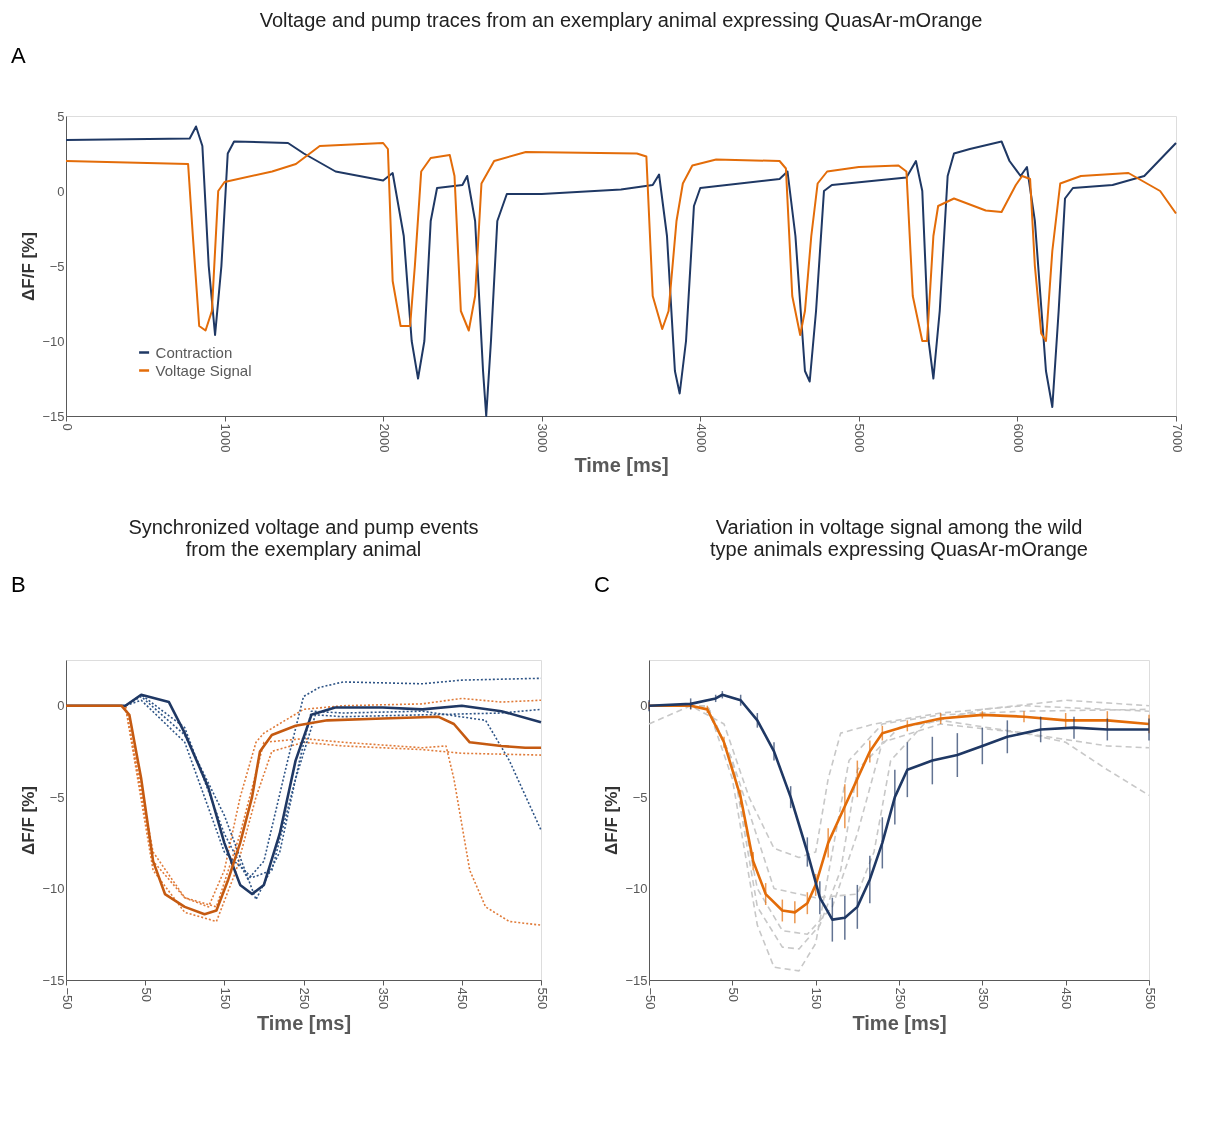  I want to click on x-tick-label: 3000, so click(543, 438).